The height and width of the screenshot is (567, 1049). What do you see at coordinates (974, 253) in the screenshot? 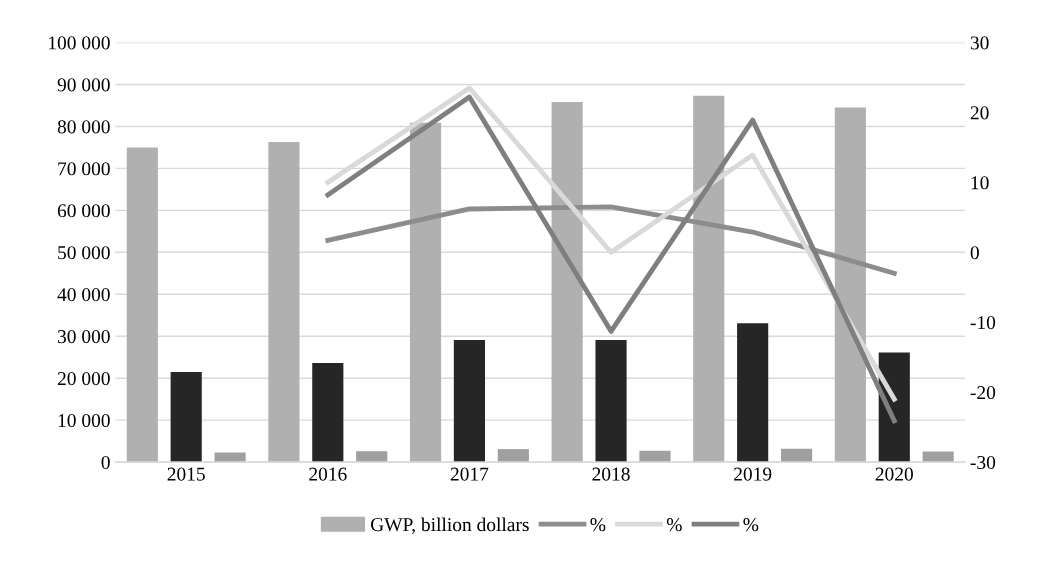
I see `y2-tick-label: 0` at bounding box center [974, 253].